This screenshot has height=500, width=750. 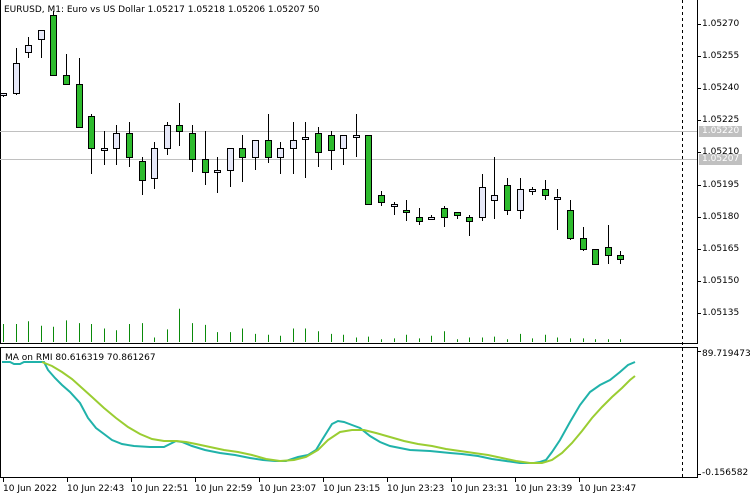 What do you see at coordinates (352, 489) in the screenshot?
I see `time-axis-label: 10 Jun 23:15` at bounding box center [352, 489].